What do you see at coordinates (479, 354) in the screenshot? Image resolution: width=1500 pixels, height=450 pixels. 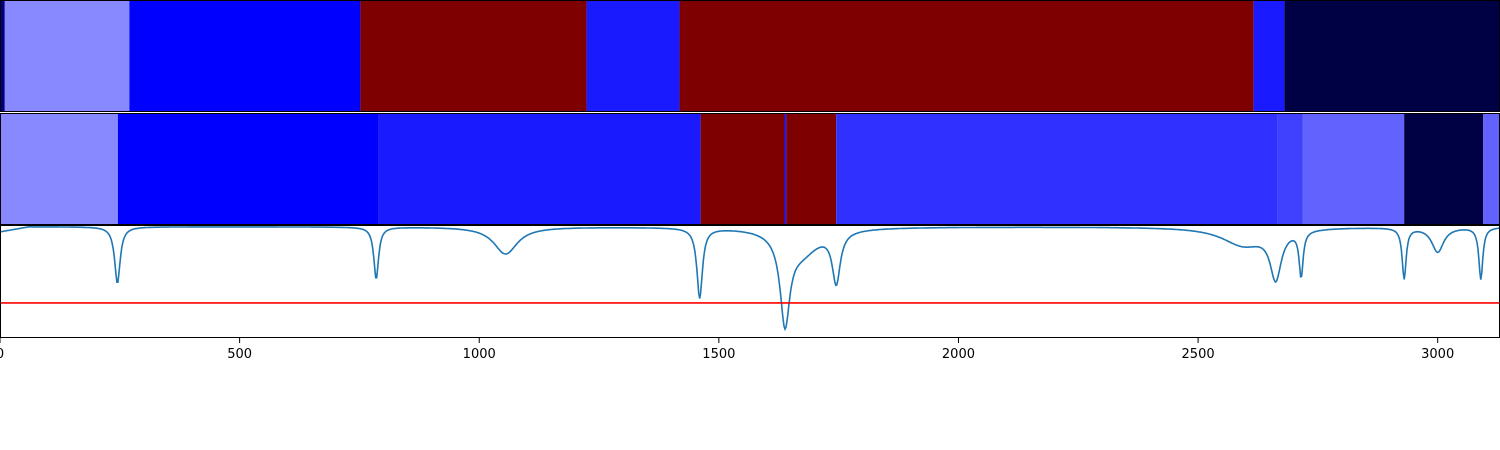 I see `x-tick-label-1000: 1000` at bounding box center [479, 354].